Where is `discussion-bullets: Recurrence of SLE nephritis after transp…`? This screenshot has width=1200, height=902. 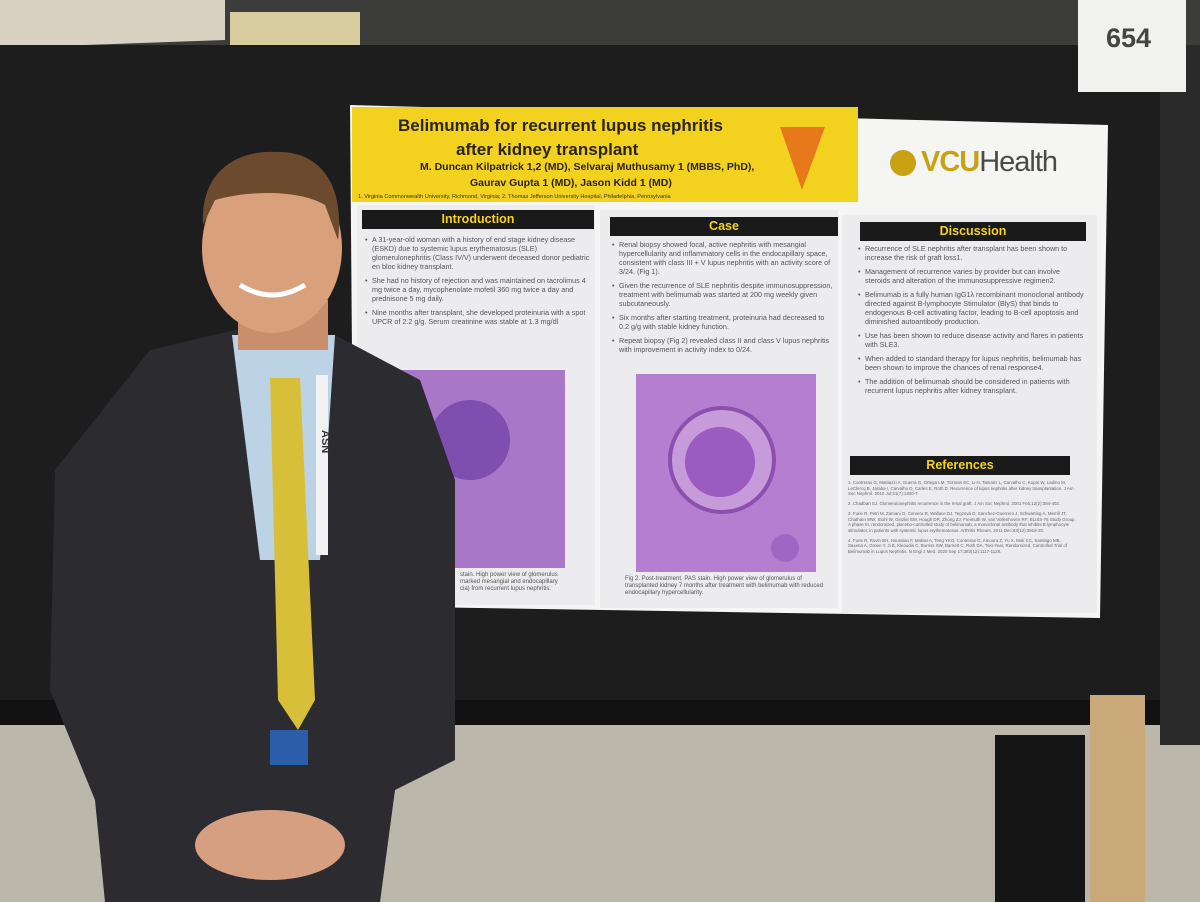 discussion-bullets: Recurrence of SLE nephritis after transp… is located at coordinates (971, 322).